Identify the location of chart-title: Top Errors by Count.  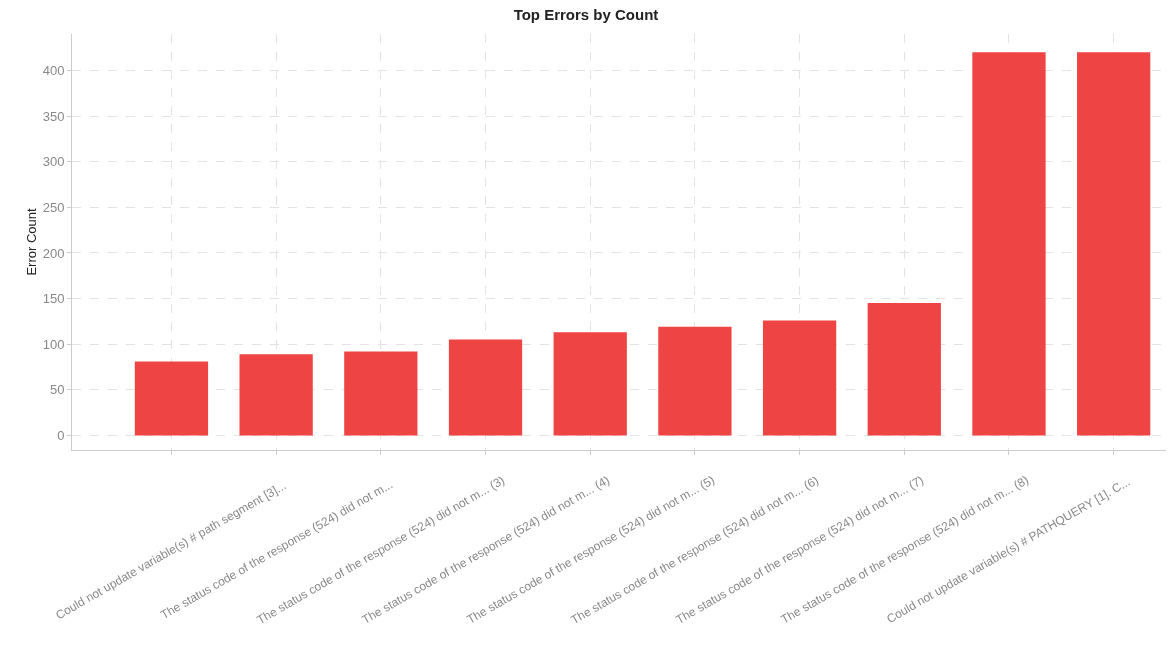
(586, 15).